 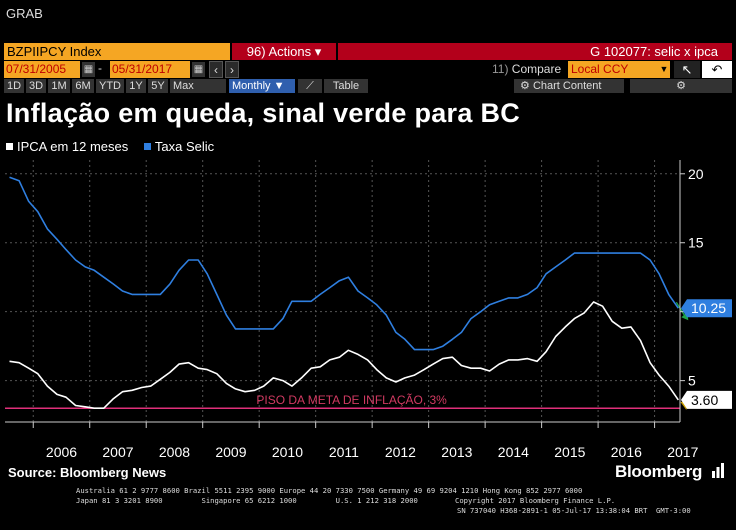 I want to click on compare-prefix: 11), so click(x=500, y=69).